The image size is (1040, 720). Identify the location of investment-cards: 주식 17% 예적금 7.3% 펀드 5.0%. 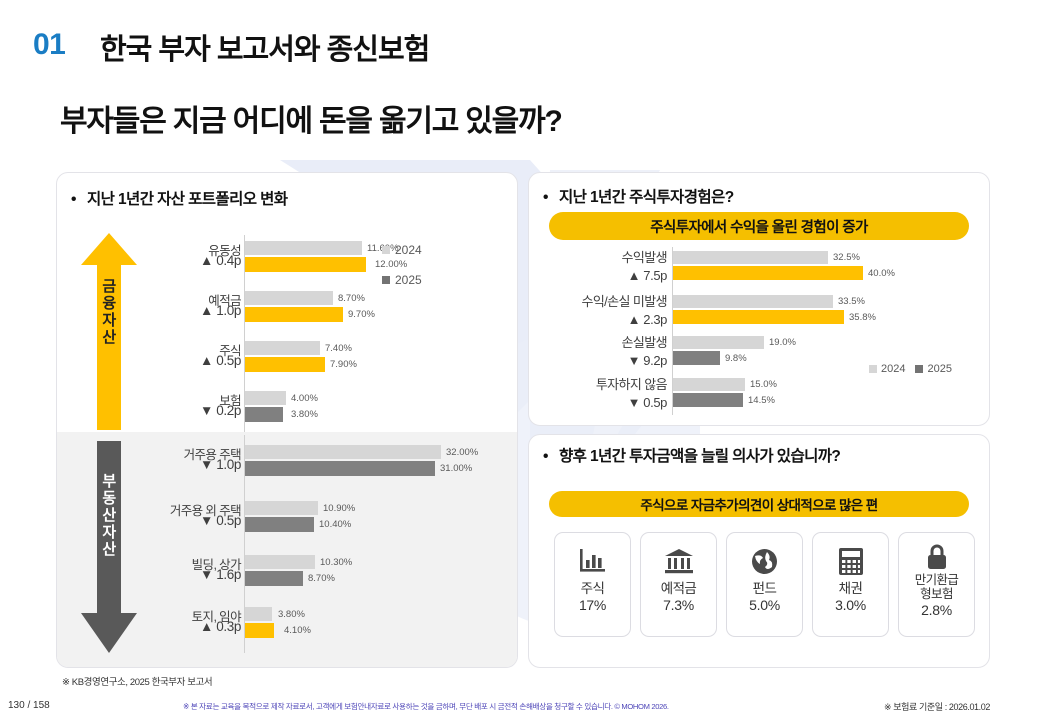
(764, 584).